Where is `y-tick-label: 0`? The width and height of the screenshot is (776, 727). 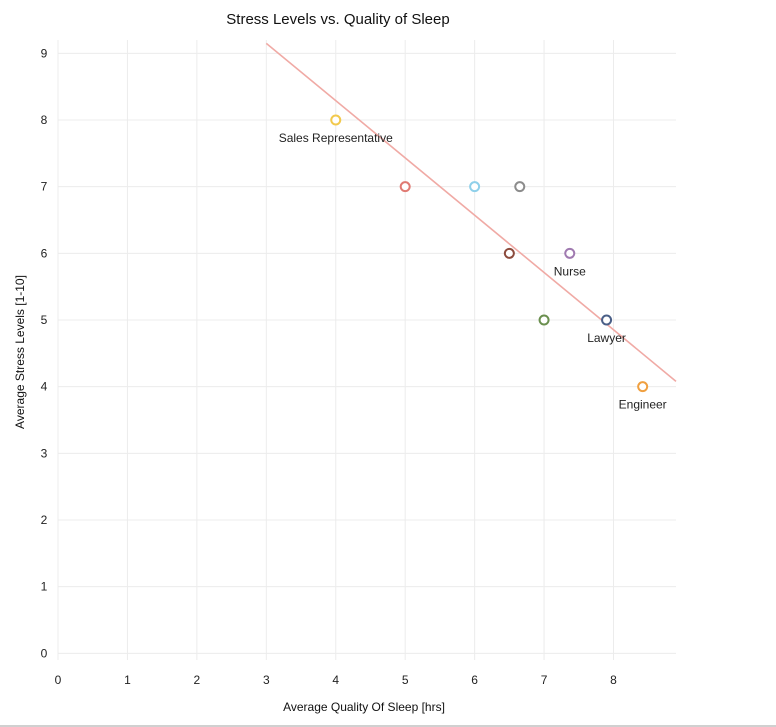 y-tick-label: 0 is located at coordinates (44, 653).